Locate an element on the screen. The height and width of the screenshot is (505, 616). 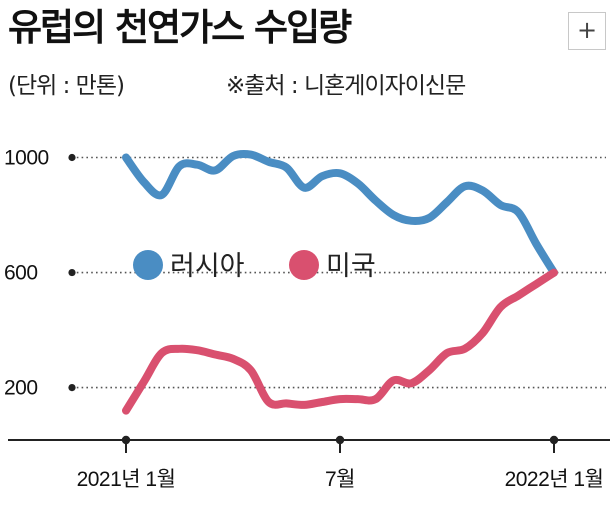
x-tick-label-0: 2021년 1월 is located at coordinates (126, 479).